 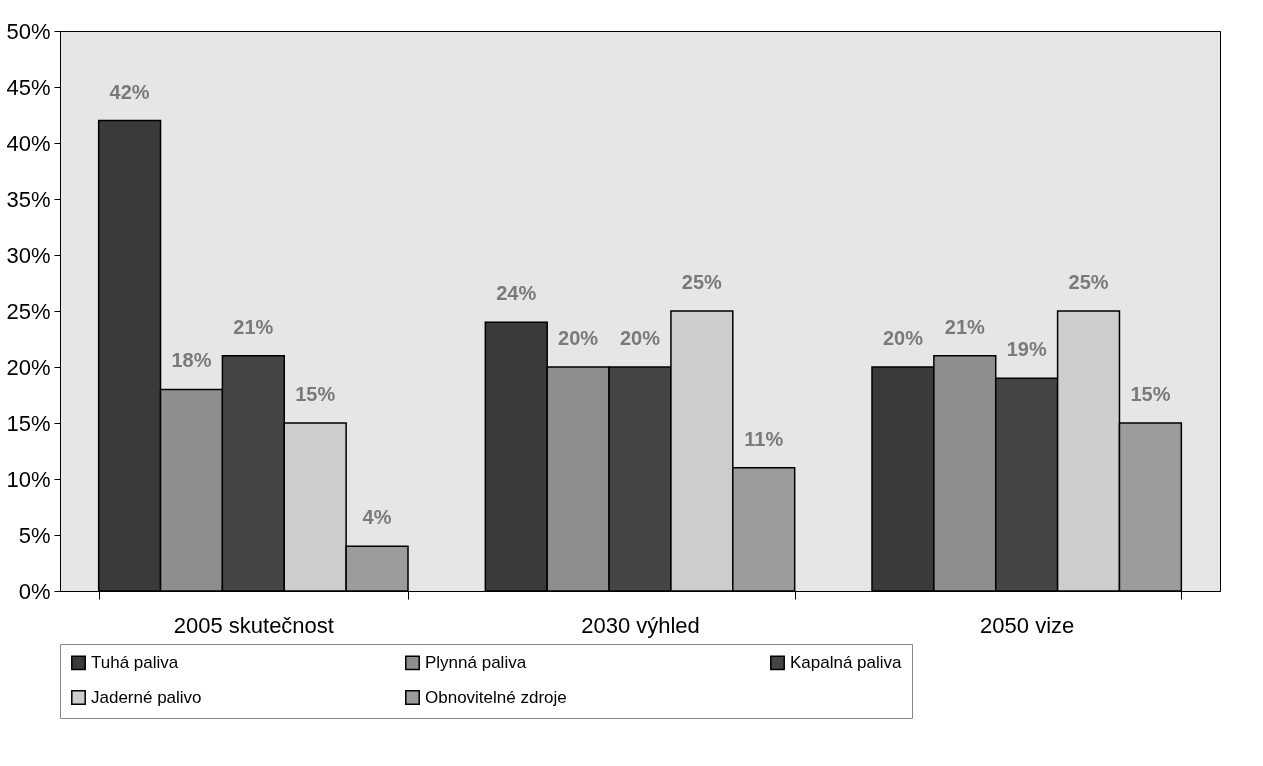 What do you see at coordinates (1026, 349) in the screenshot?
I see `data-label: 19%` at bounding box center [1026, 349].